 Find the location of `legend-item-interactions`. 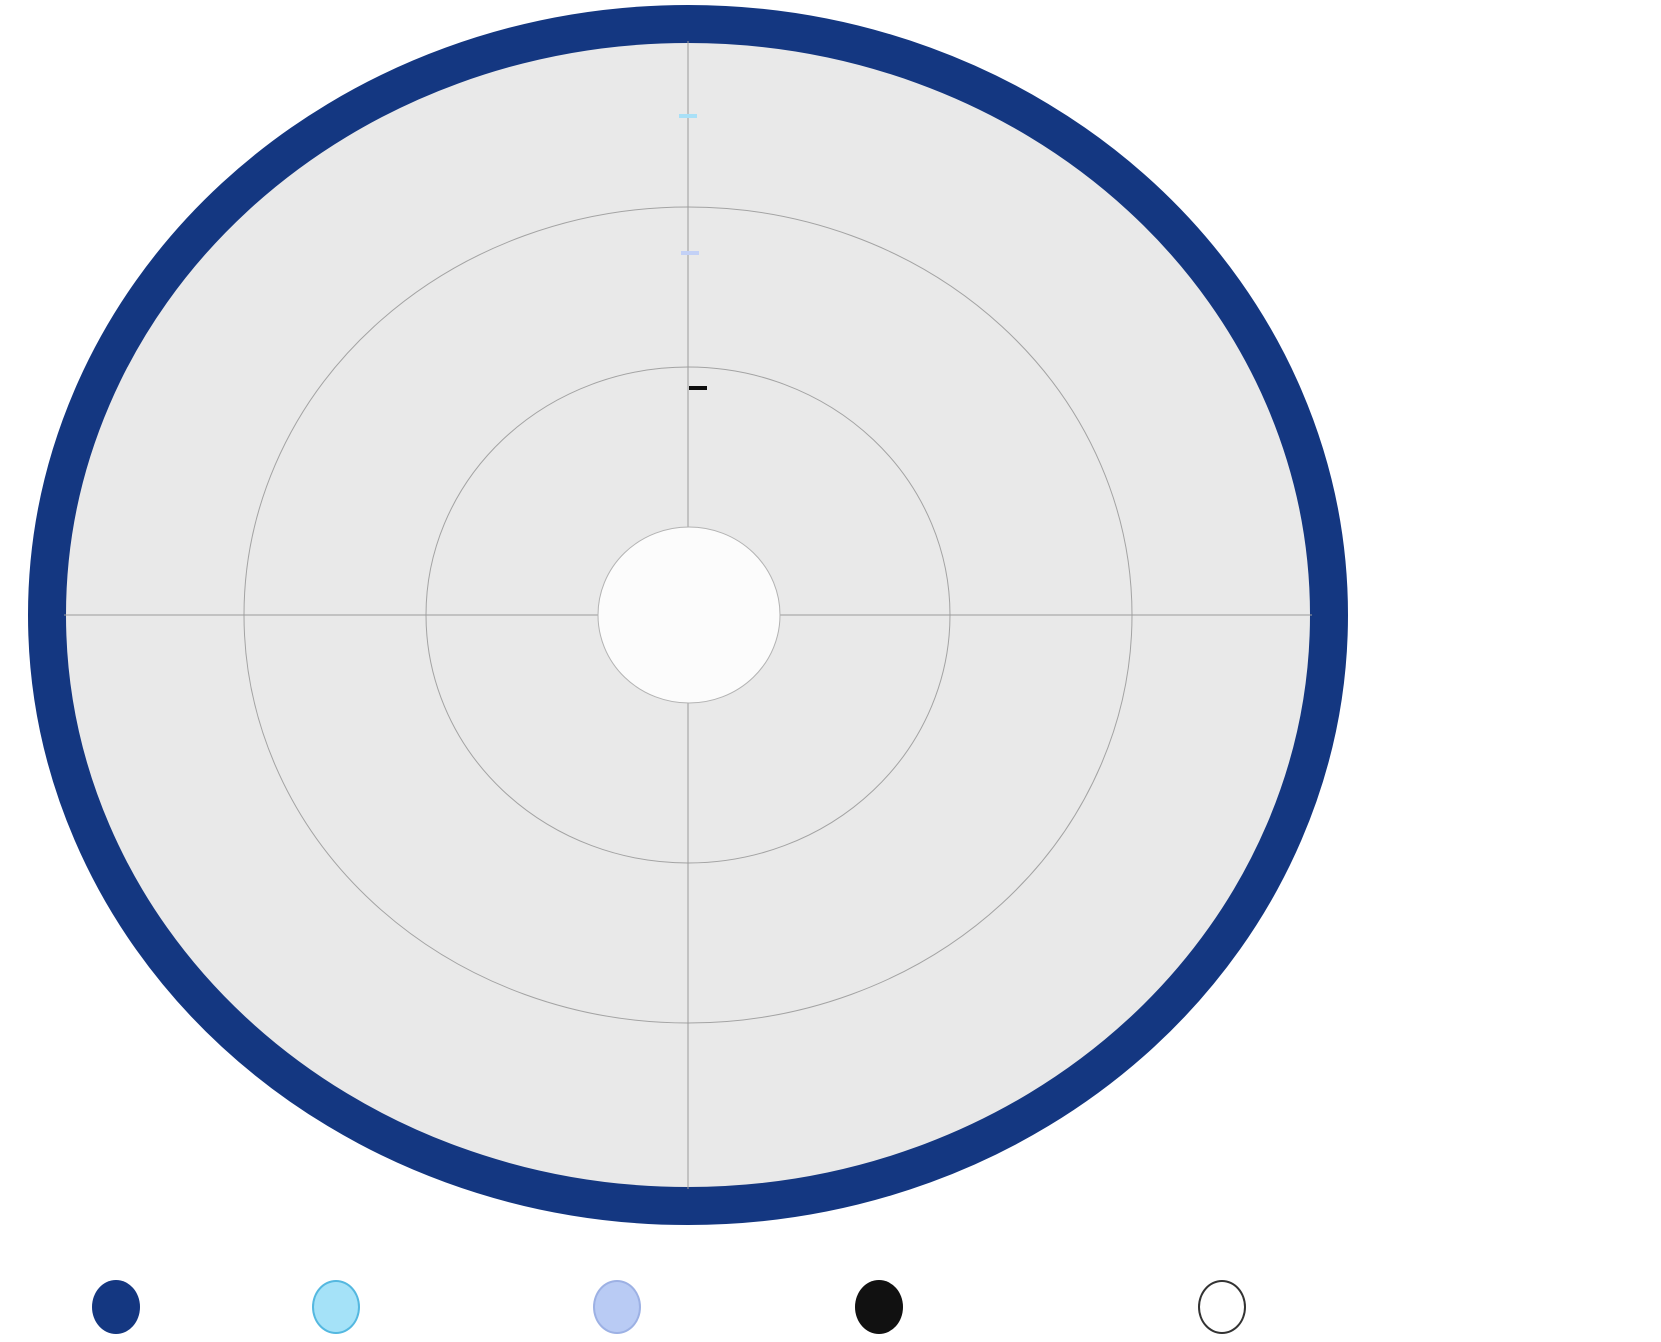

legend-item-interactions is located at coordinates (624, 1307).